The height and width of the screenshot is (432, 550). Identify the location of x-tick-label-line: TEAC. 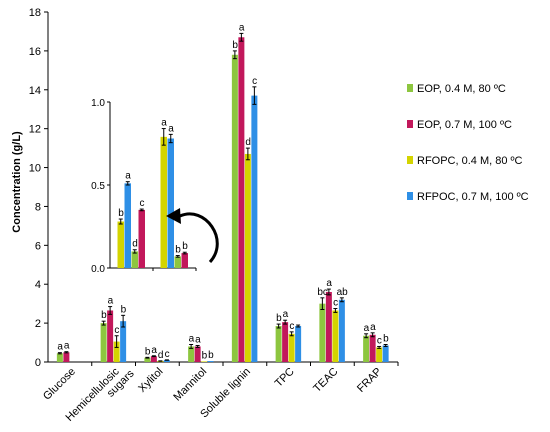
(325, 380).